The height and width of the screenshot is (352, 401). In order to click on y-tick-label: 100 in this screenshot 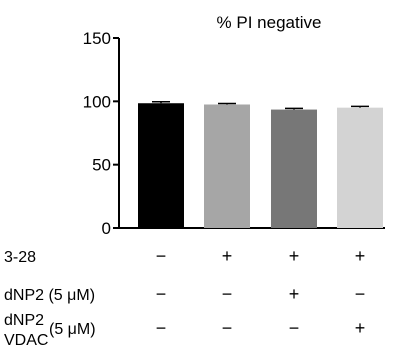, I will do `click(97, 101)`.